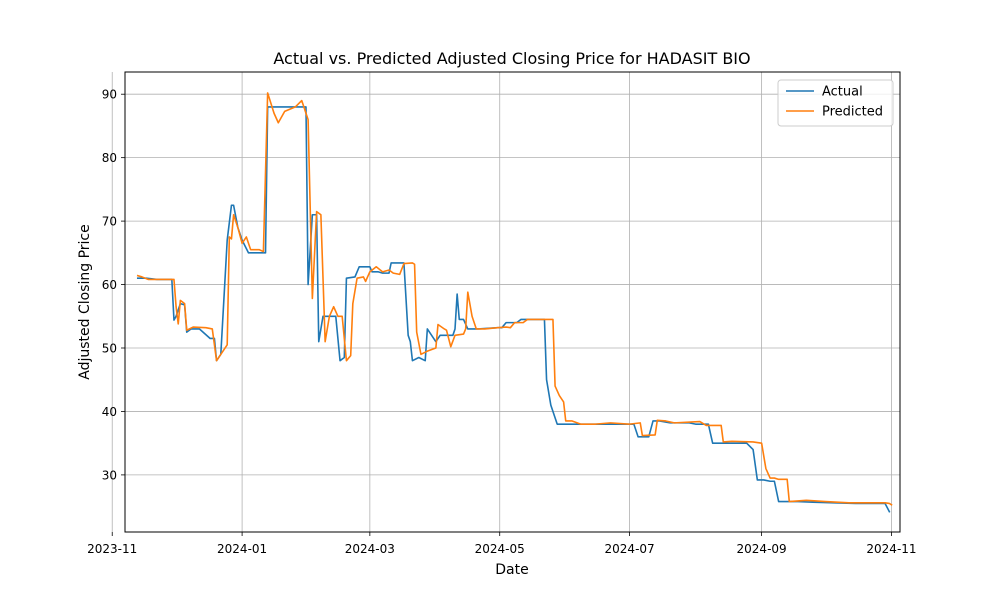  I want to click on y-tick-label: 90, so click(109, 95).